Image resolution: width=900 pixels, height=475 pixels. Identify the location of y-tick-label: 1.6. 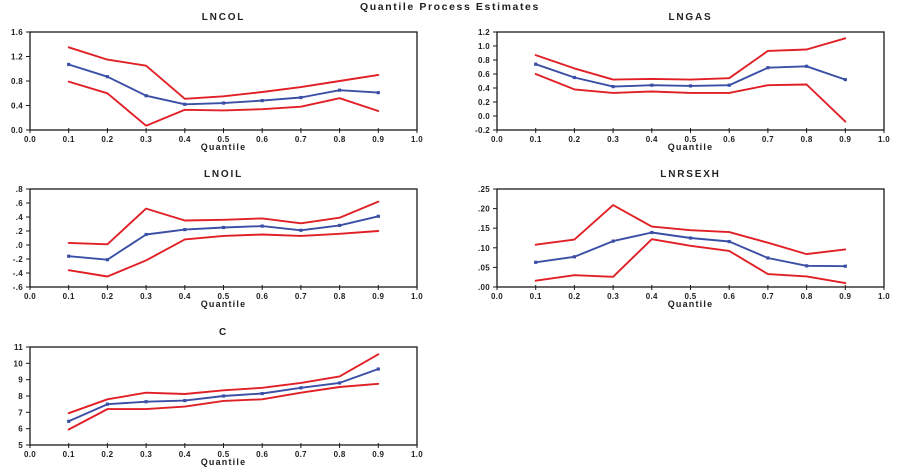
(17, 32).